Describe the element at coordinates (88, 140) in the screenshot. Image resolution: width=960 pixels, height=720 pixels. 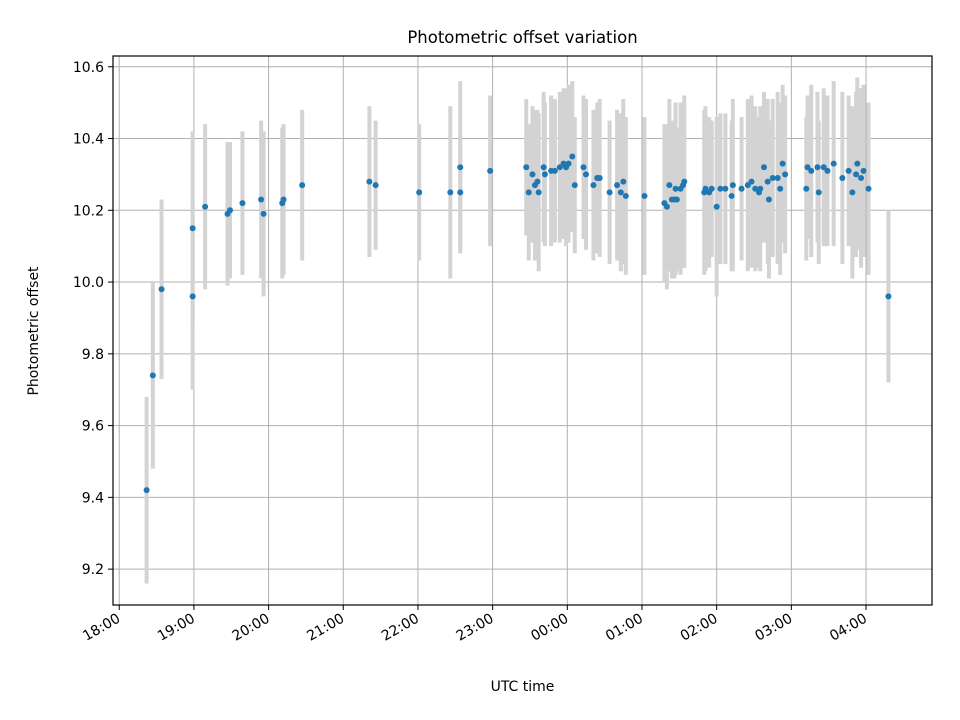
I see `y-tick-label: 10.4` at that location.